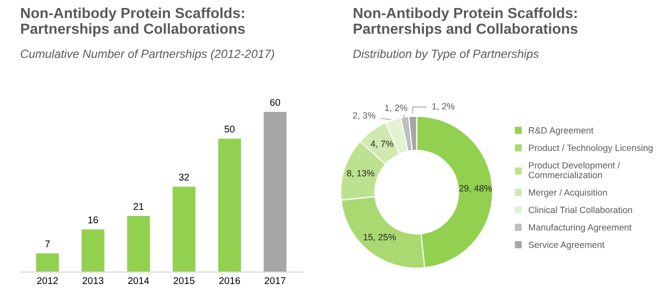  What do you see at coordinates (229, 280) in the screenshot?
I see `x-tick-label: 2016` at bounding box center [229, 280].